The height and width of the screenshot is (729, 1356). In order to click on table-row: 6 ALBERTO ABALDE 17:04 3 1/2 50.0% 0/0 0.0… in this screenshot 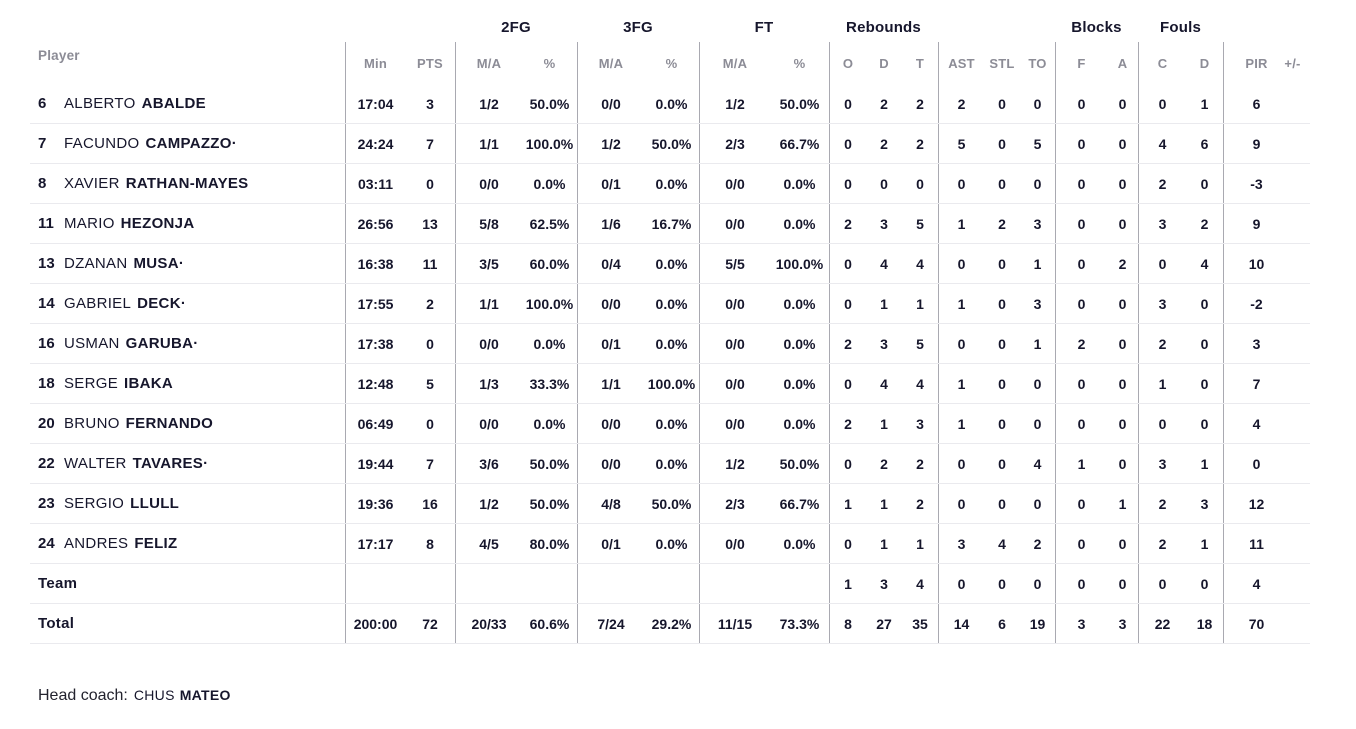, I will do `click(670, 104)`.